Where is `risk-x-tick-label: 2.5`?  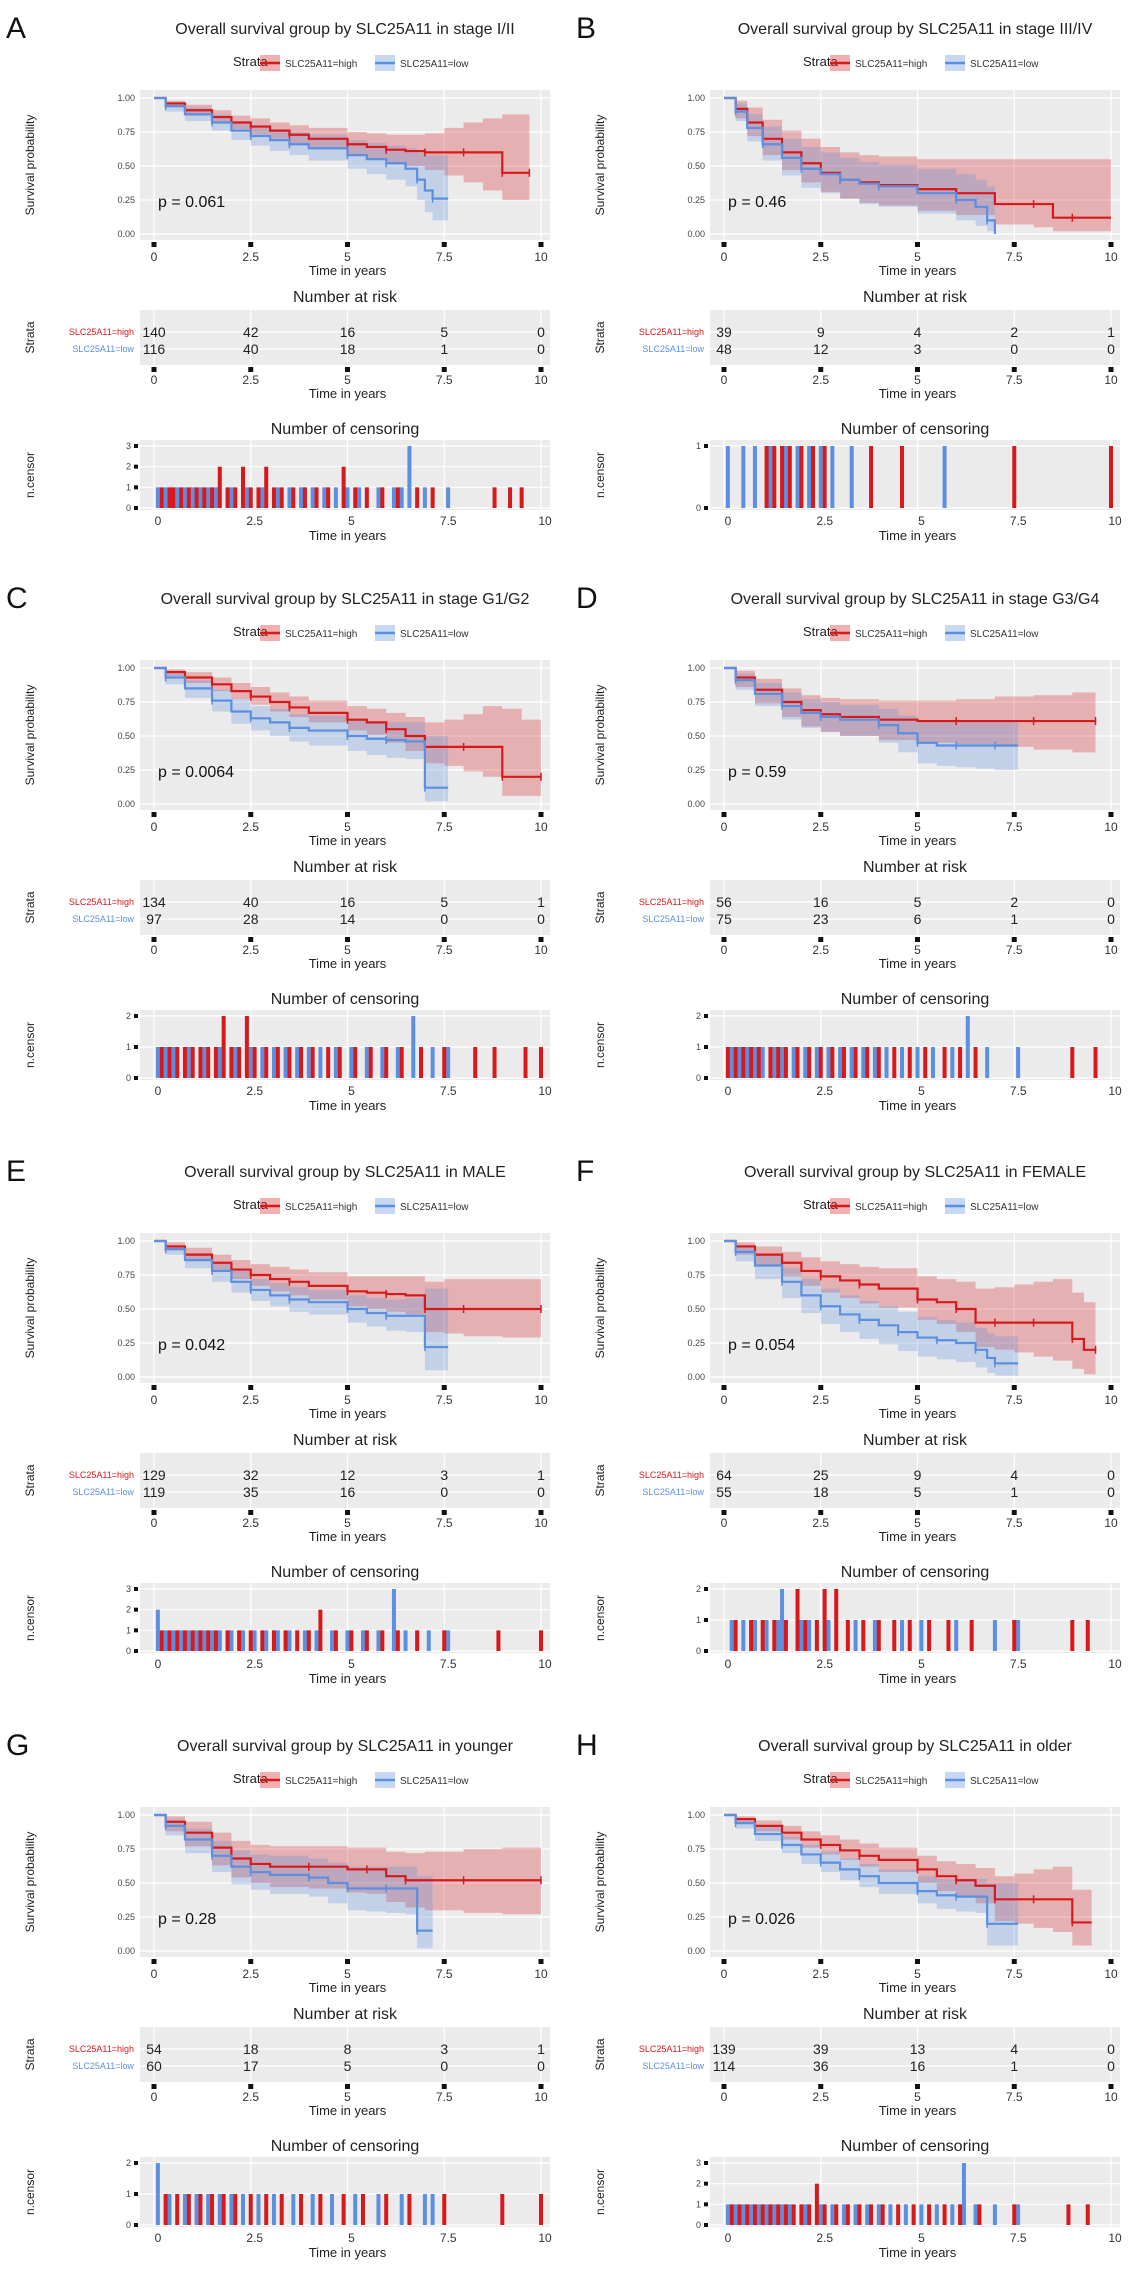 risk-x-tick-label: 2.5 is located at coordinates (250, 2097).